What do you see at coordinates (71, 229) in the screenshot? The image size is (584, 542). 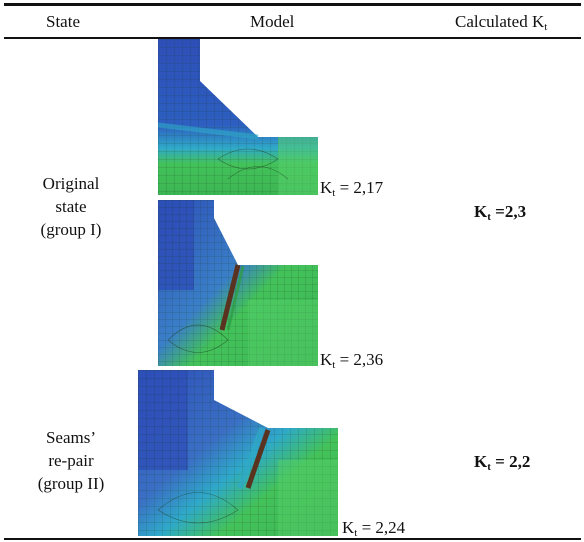 I see `state-line: (group I)` at bounding box center [71, 229].